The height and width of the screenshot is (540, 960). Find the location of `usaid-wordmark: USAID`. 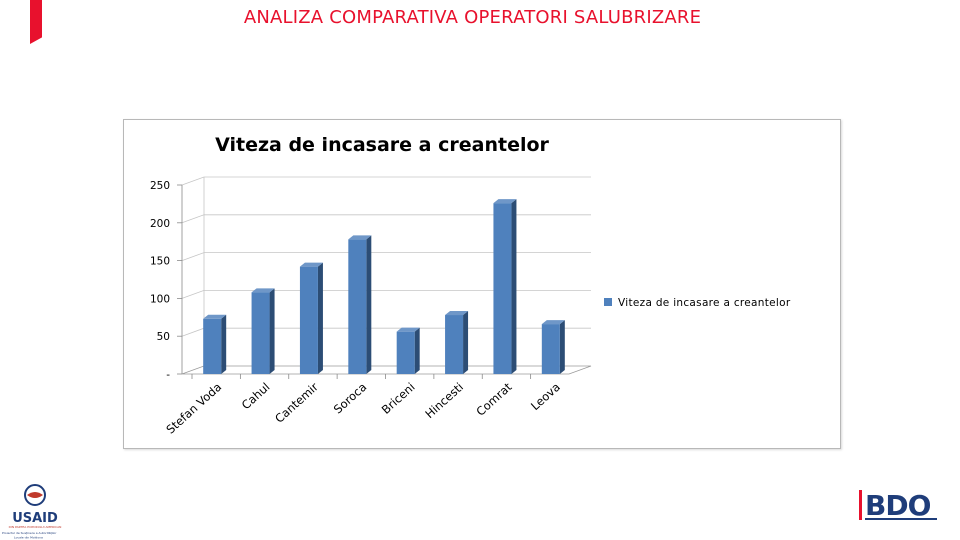

usaid-wordmark: USAID is located at coordinates (35, 518).